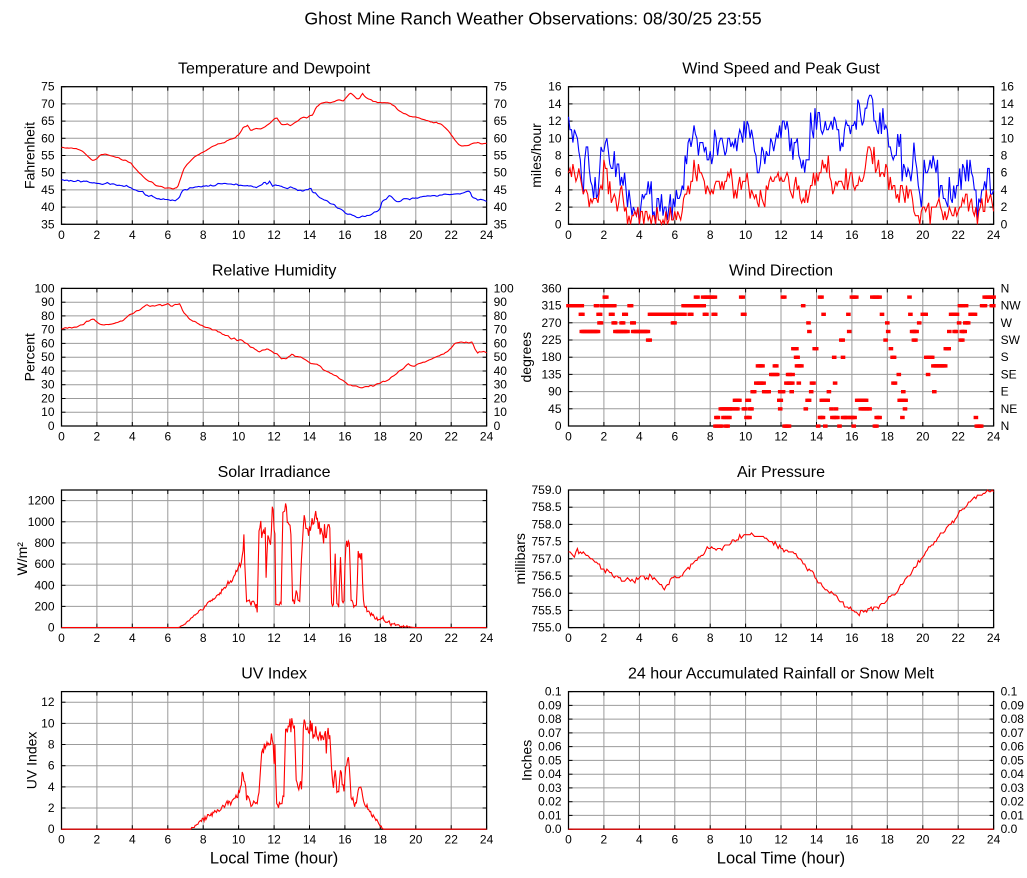 This screenshot has height=878, width=1027. I want to click on svg-text: 0.03, so click(550, 788).